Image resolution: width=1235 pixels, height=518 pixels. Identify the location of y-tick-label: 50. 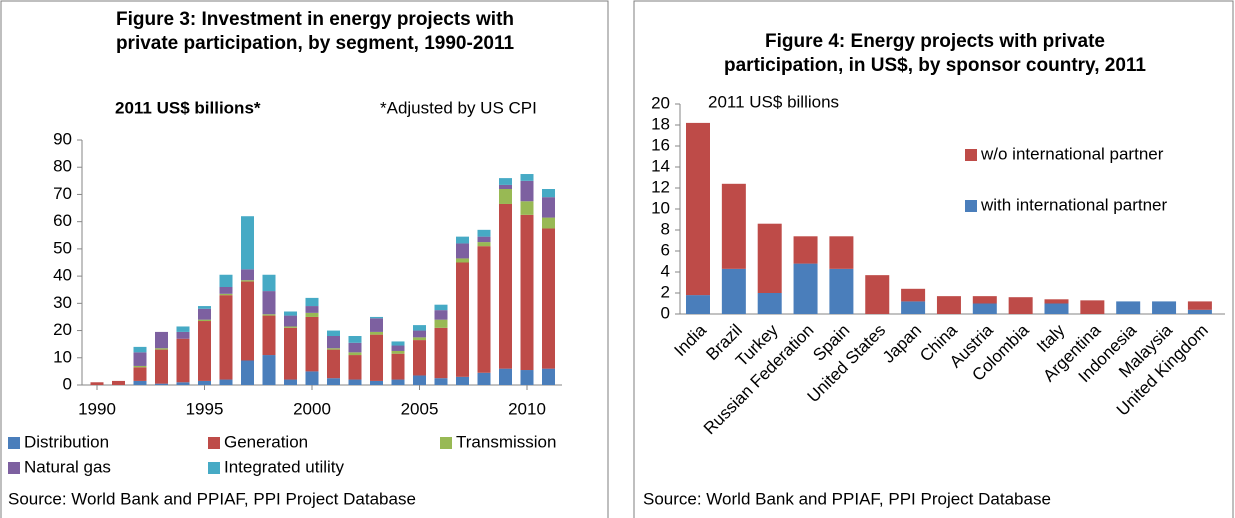
(62, 247).